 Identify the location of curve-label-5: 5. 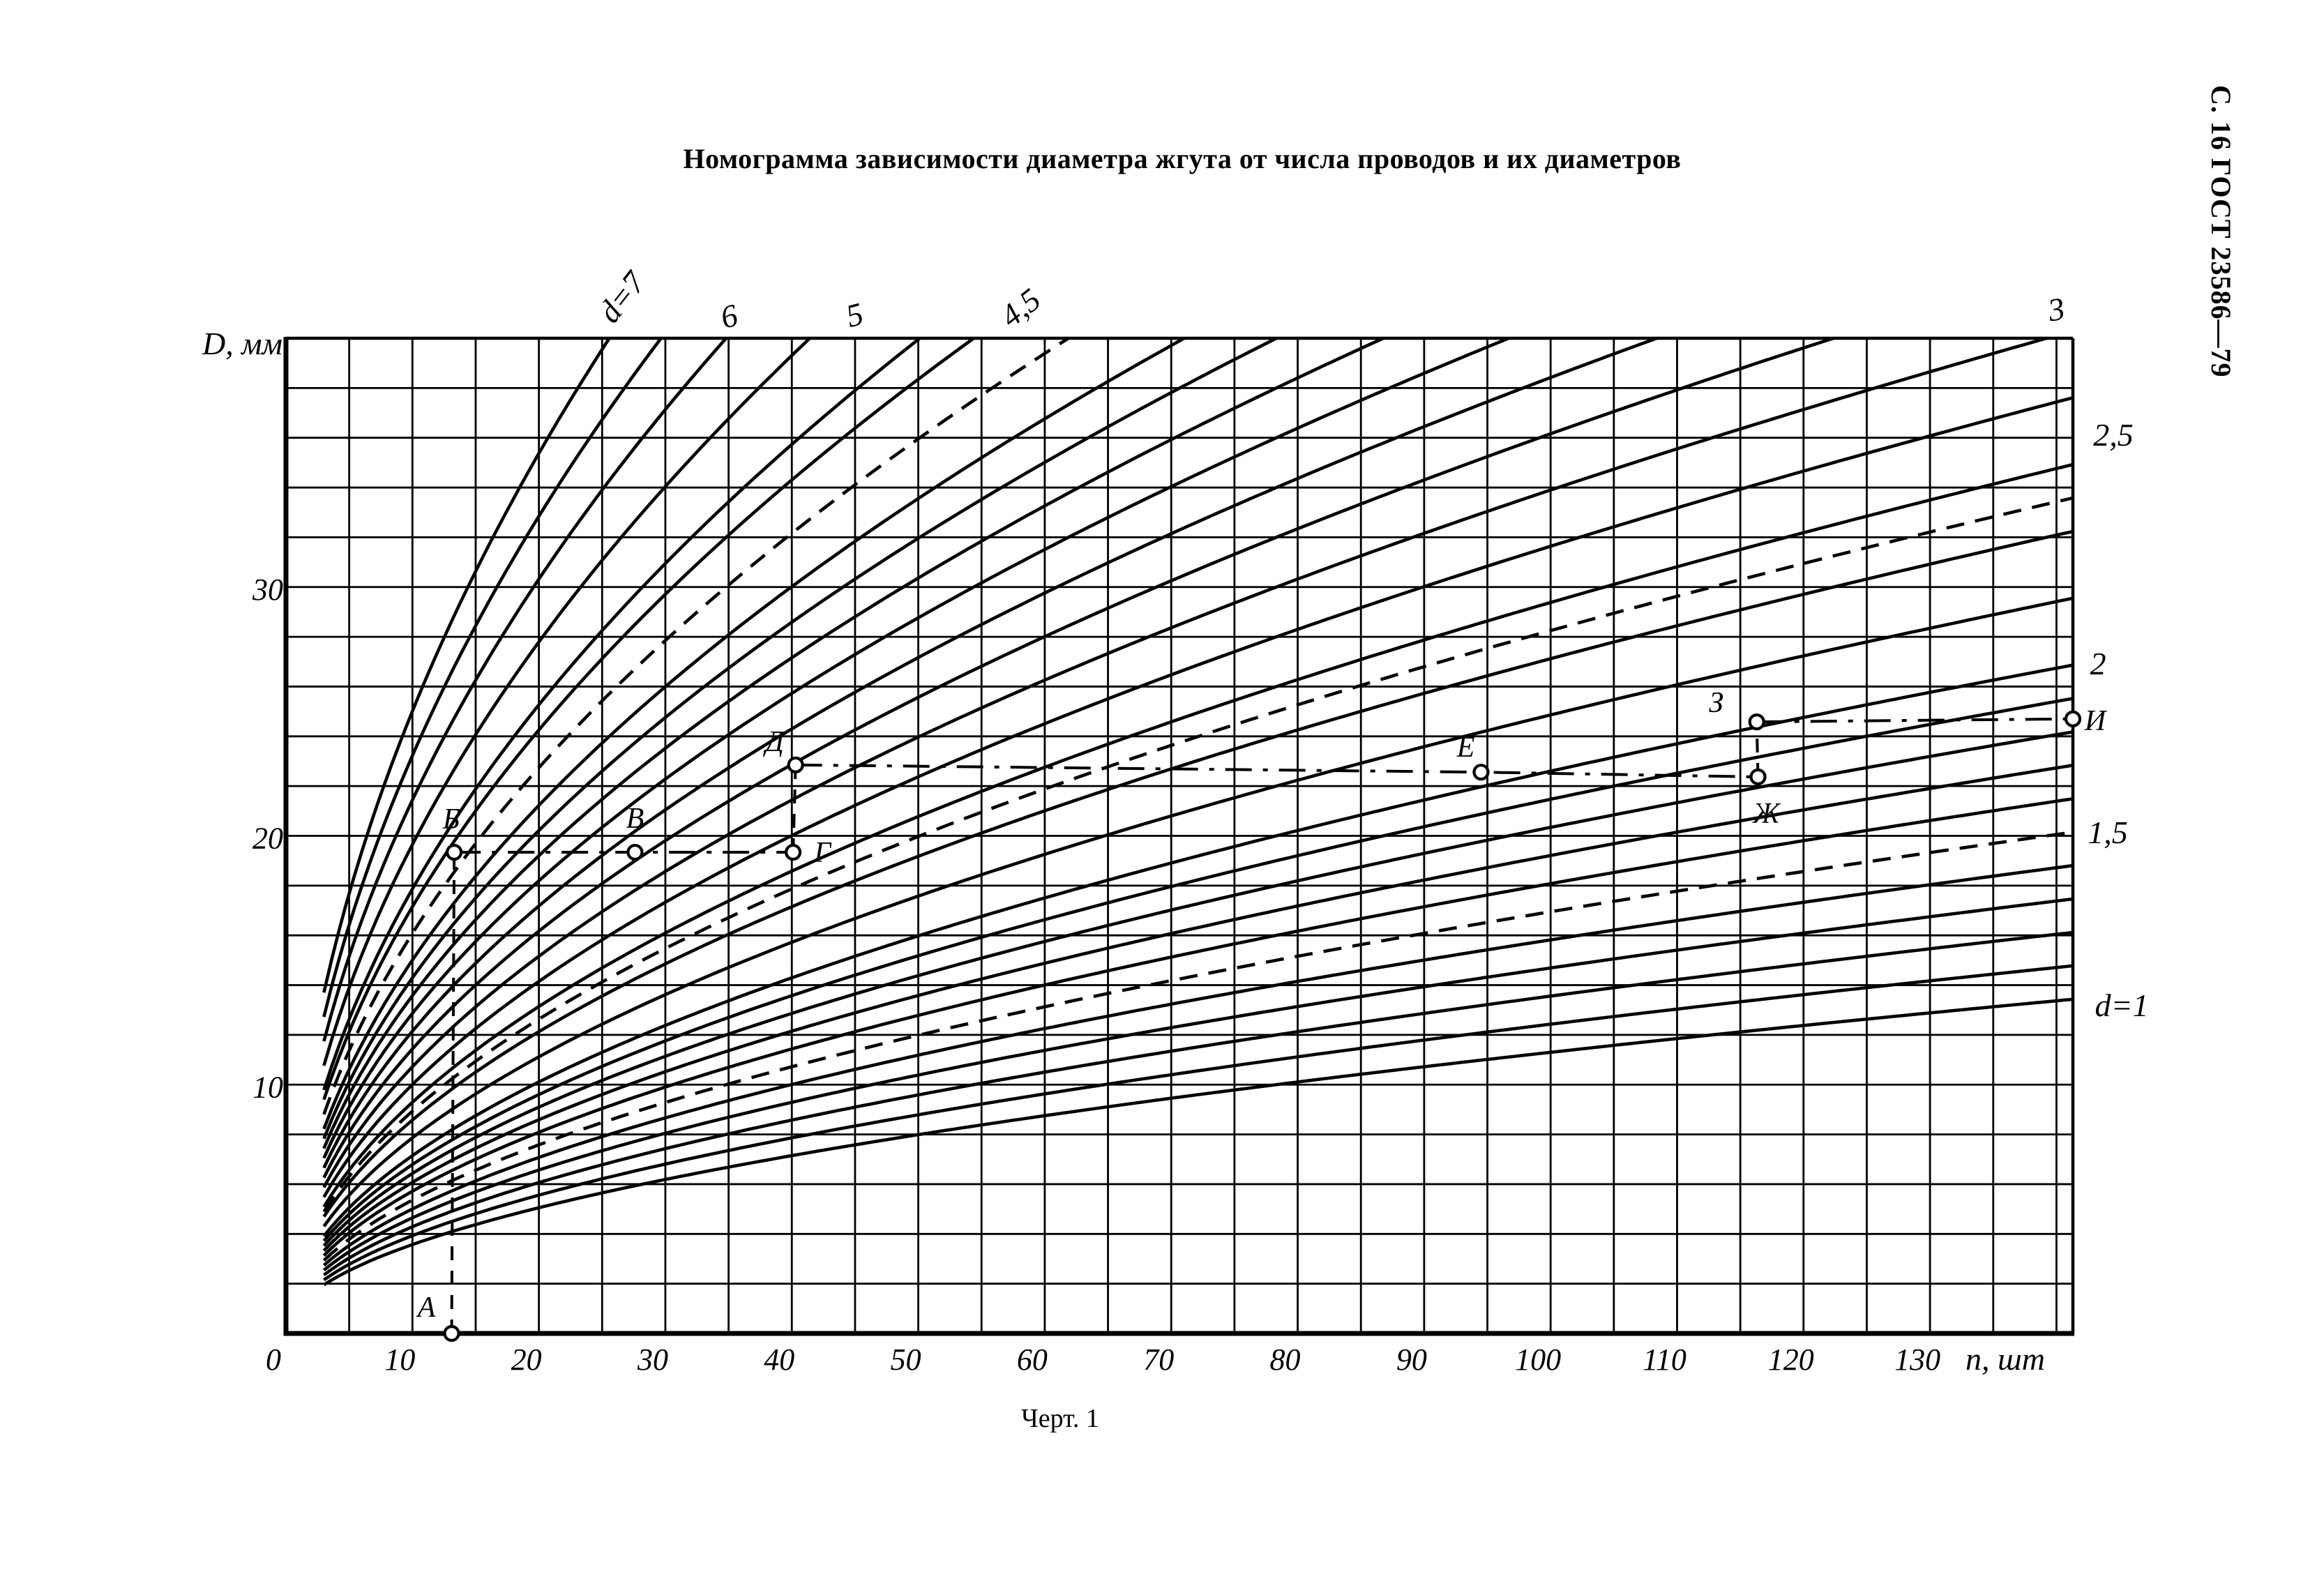
(855, 315).